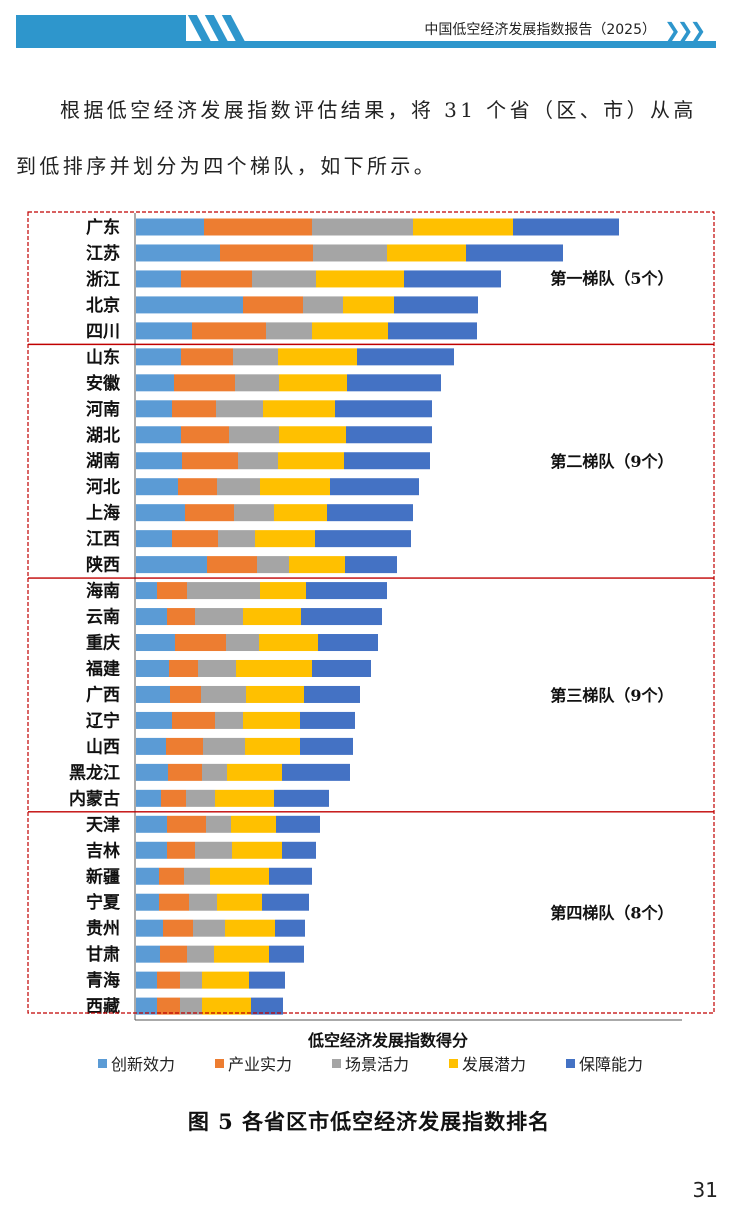 The image size is (738, 1213). What do you see at coordinates (103, 357) in the screenshot?
I see `category-label: 山东` at bounding box center [103, 357].